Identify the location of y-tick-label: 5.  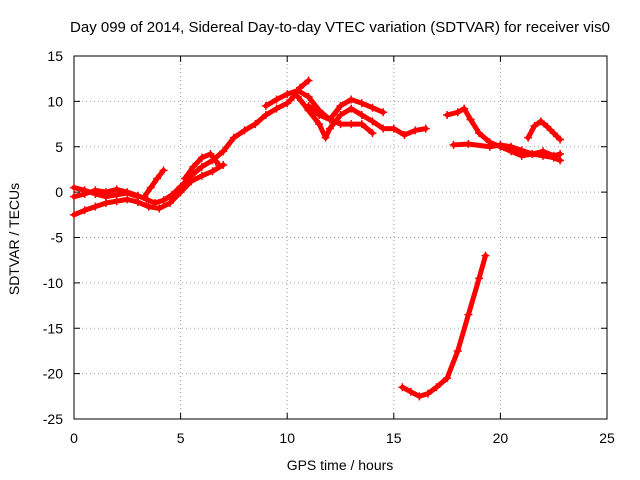
(59, 147).